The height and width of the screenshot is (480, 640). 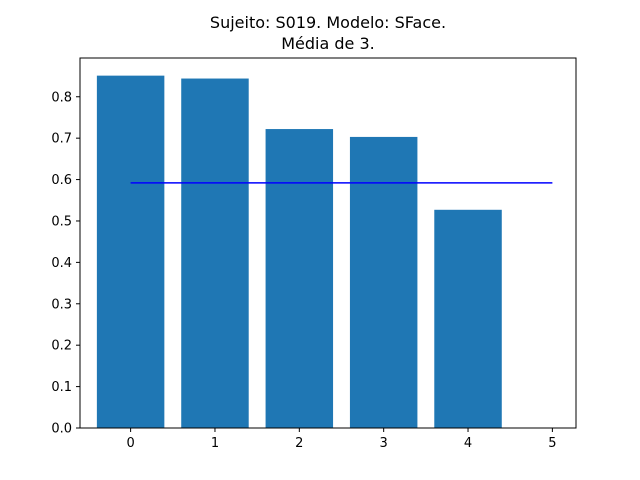 I want to click on y-tick-label-0.6: 0.6, so click(x=61, y=180).